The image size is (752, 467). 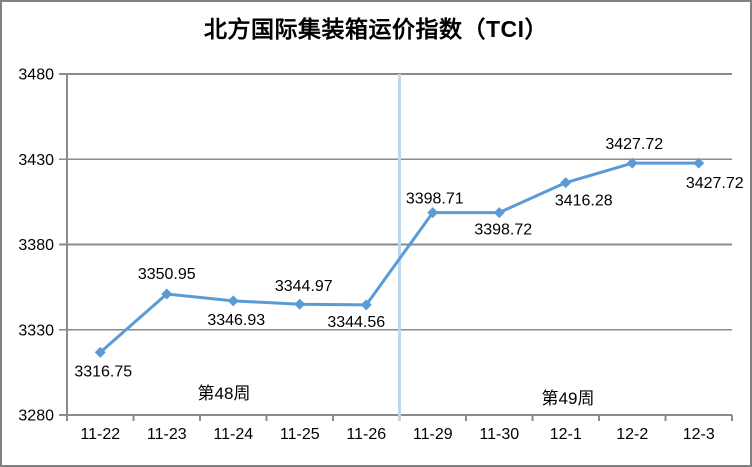 I want to click on x-axis-tick-label: 11-29, so click(x=433, y=434).